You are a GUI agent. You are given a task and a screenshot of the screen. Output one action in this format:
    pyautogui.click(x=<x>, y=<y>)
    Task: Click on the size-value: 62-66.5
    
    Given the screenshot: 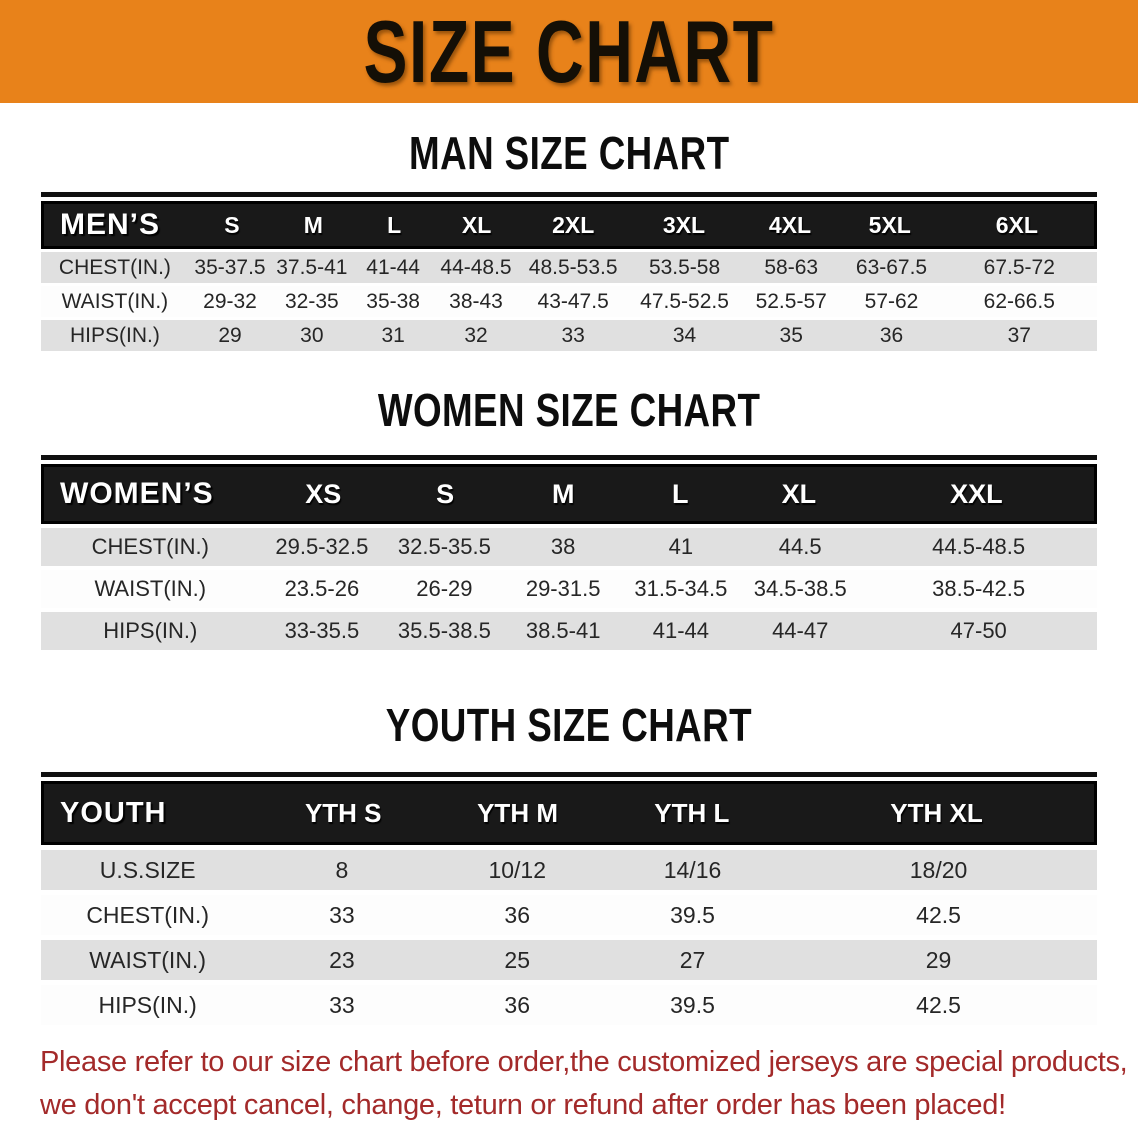 What is the action you would take?
    pyautogui.click(x=1019, y=301)
    